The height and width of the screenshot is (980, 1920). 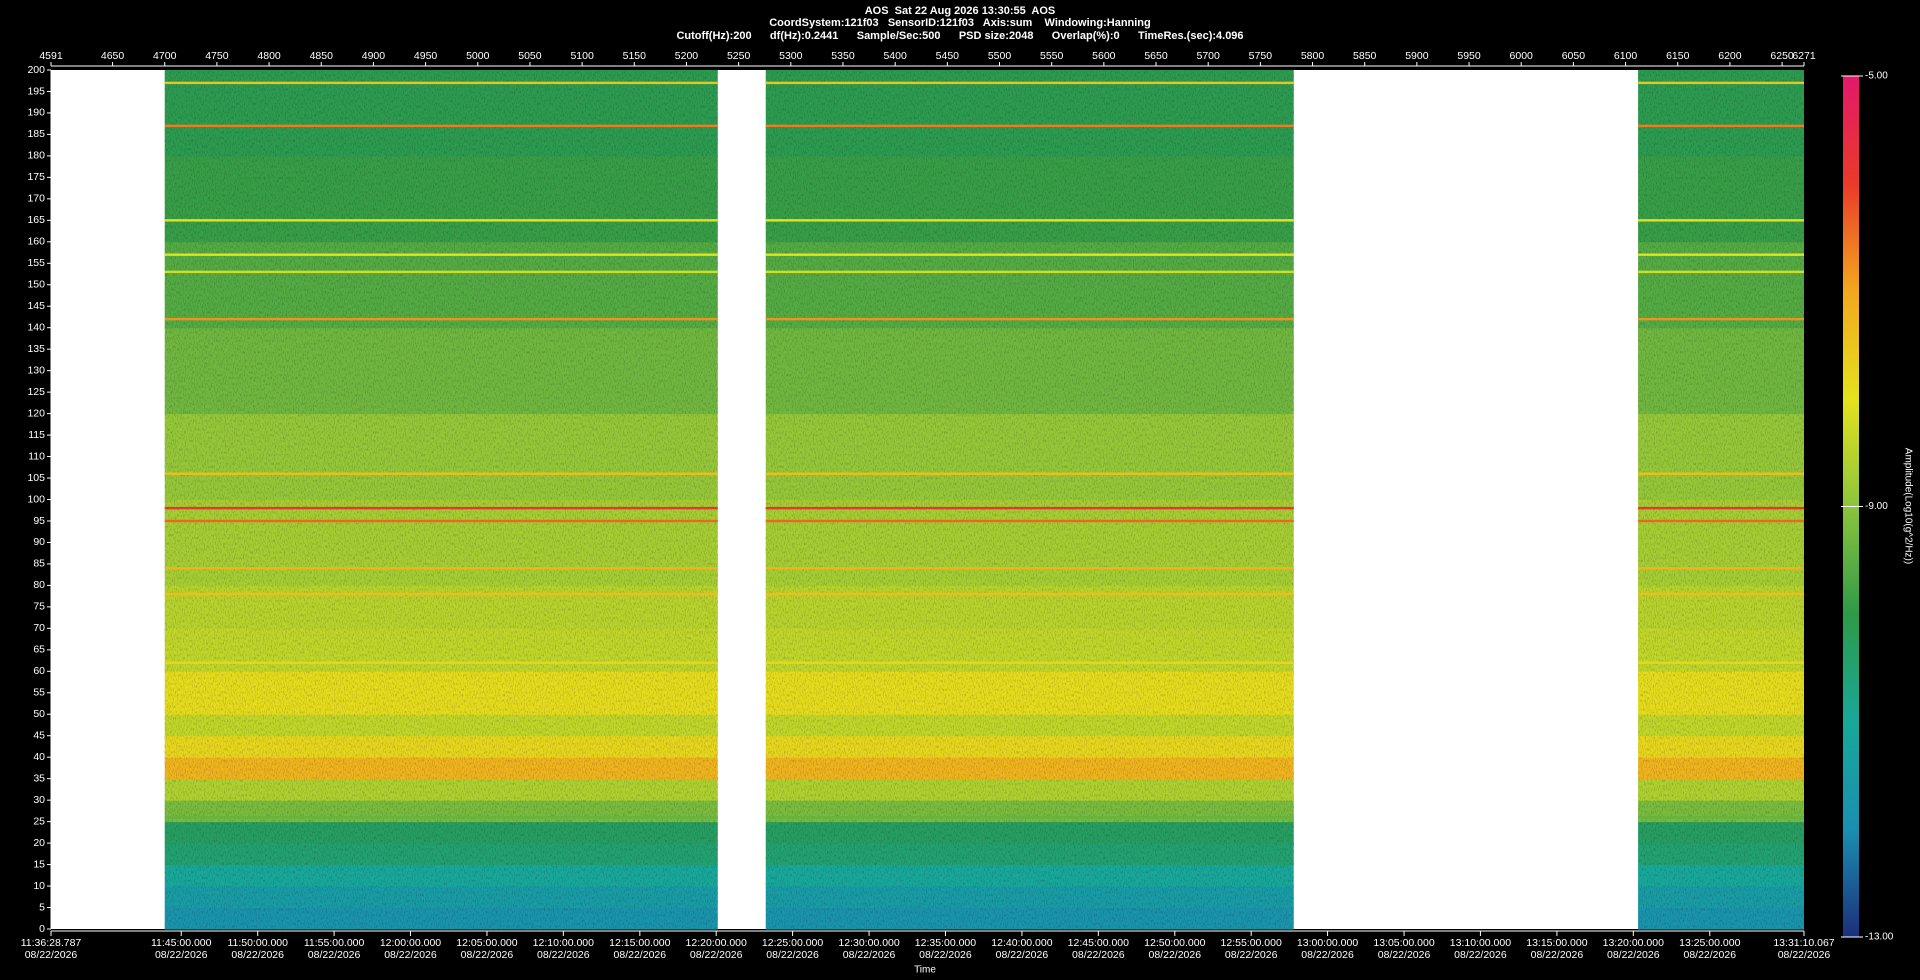 I want to click on y-tick-label: 170, so click(x=36, y=199).